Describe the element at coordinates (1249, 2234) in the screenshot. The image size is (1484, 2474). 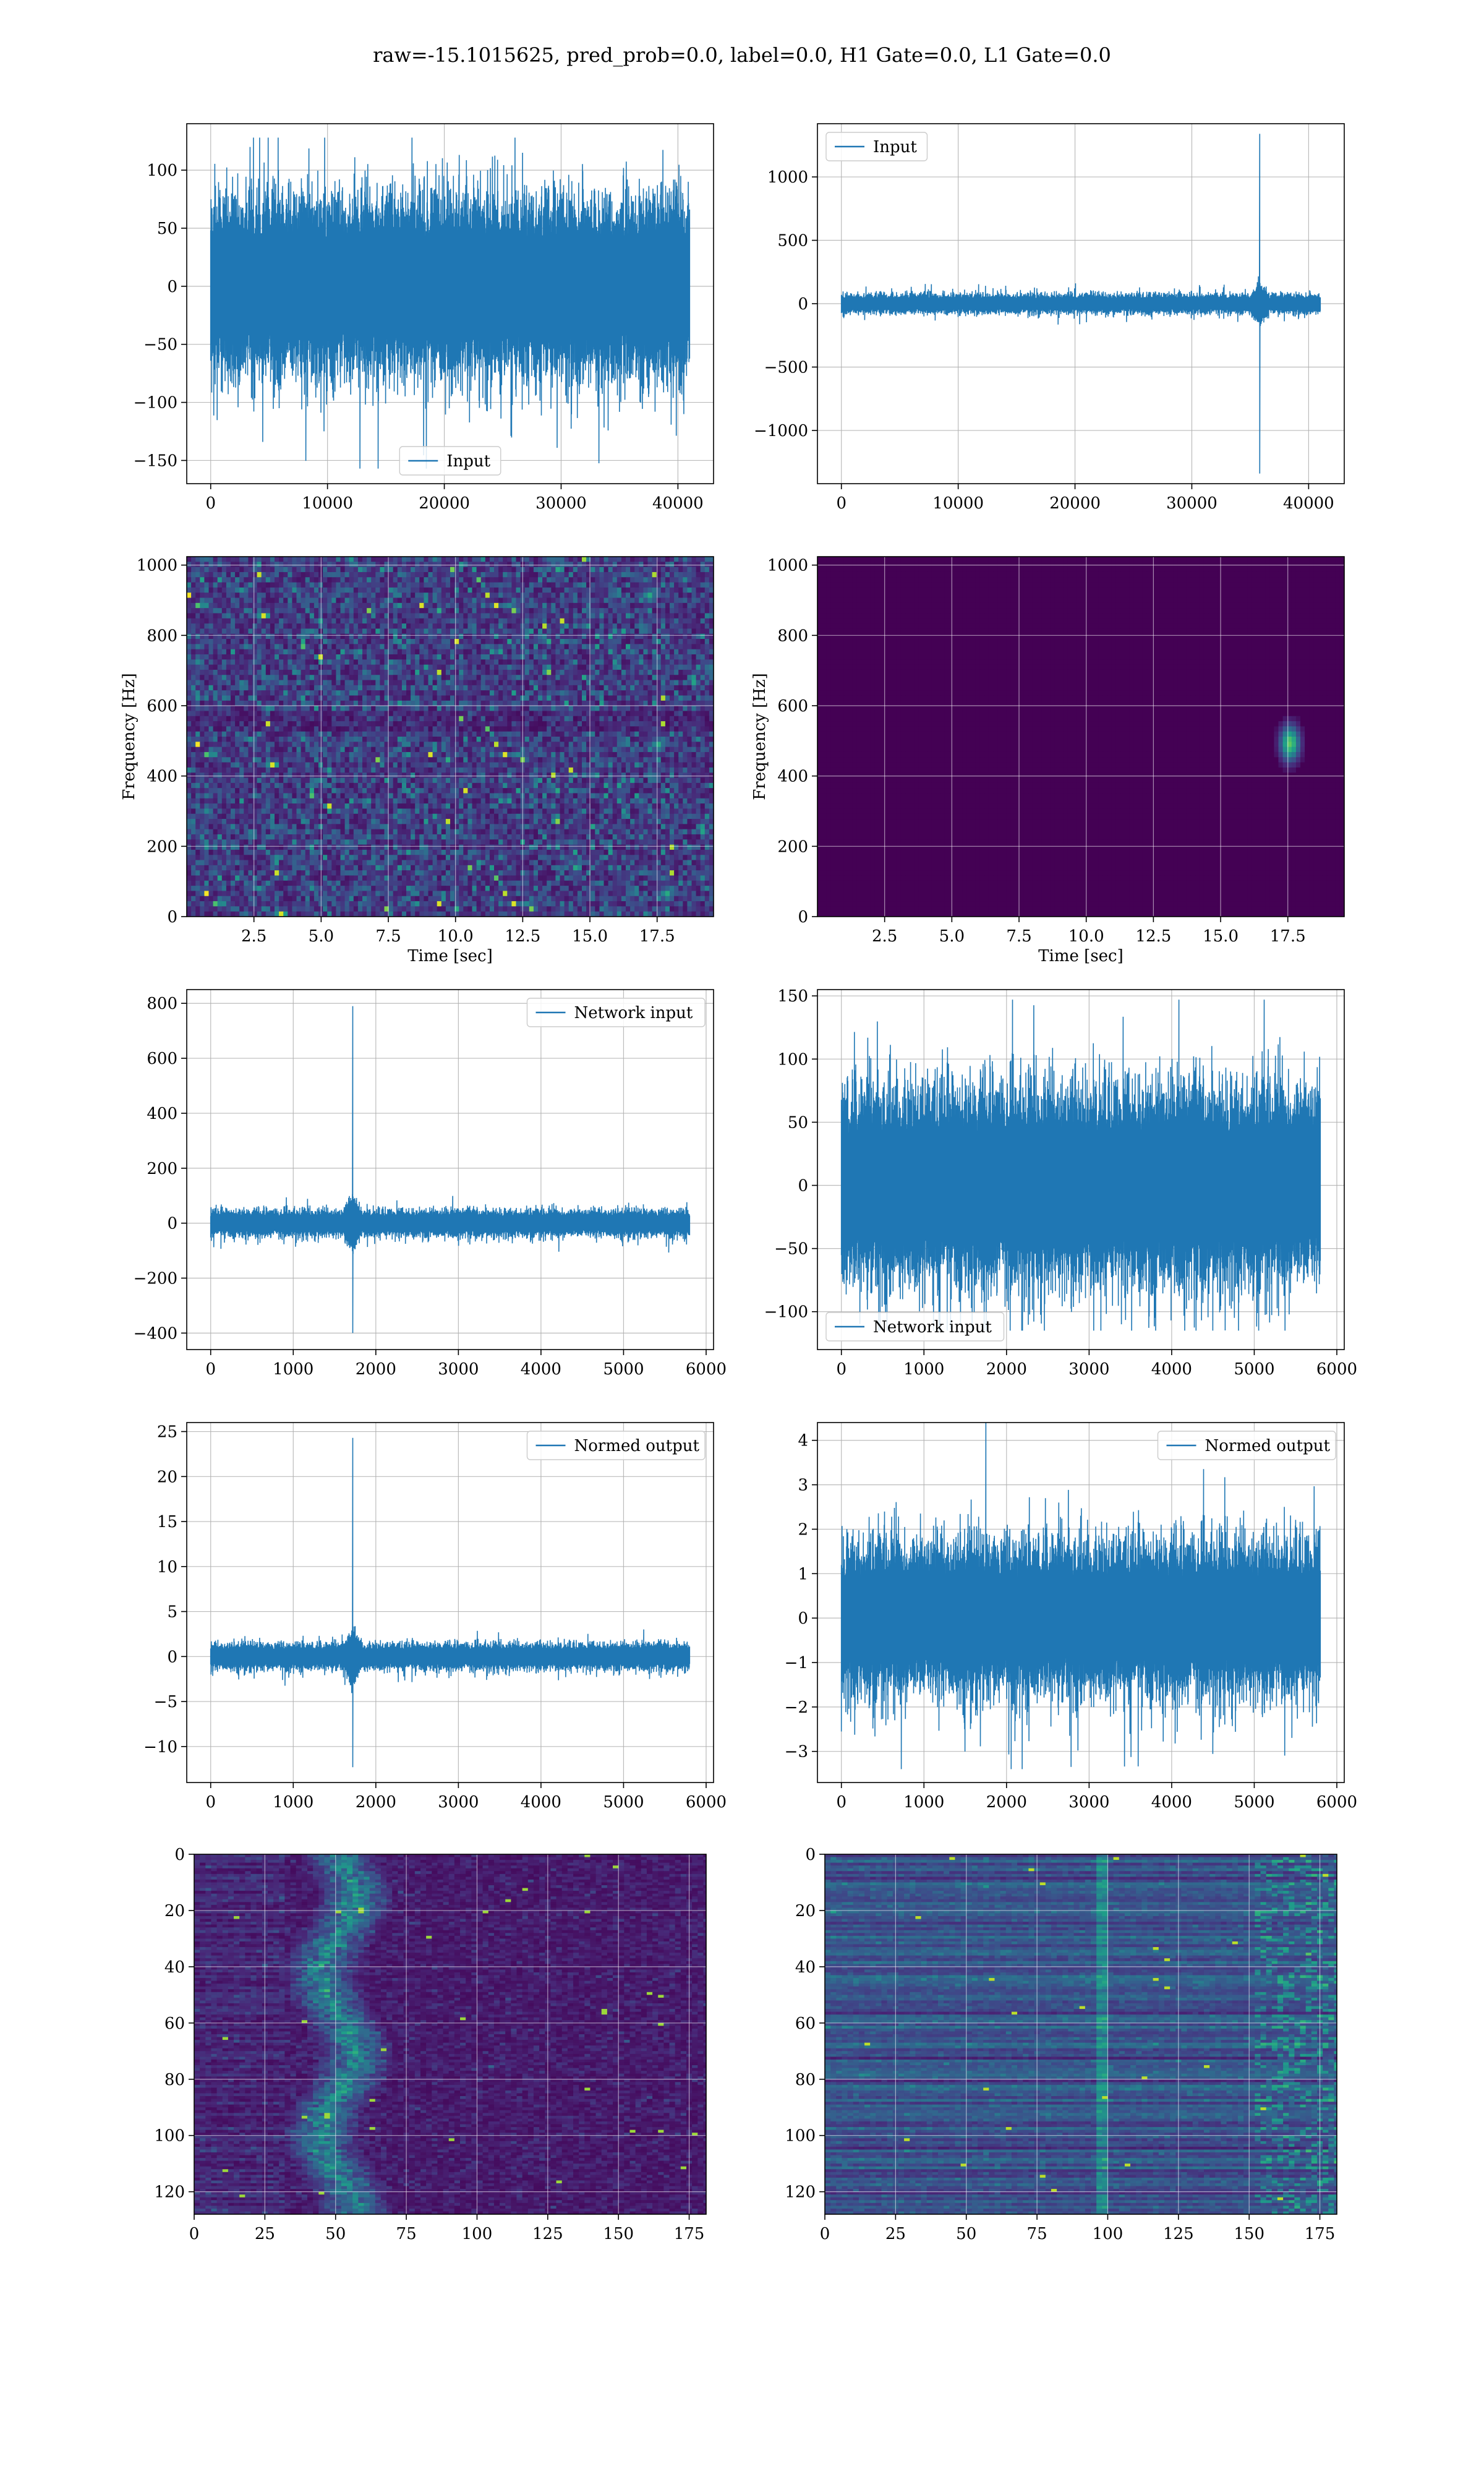
I see `x-tick-label: 150` at that location.